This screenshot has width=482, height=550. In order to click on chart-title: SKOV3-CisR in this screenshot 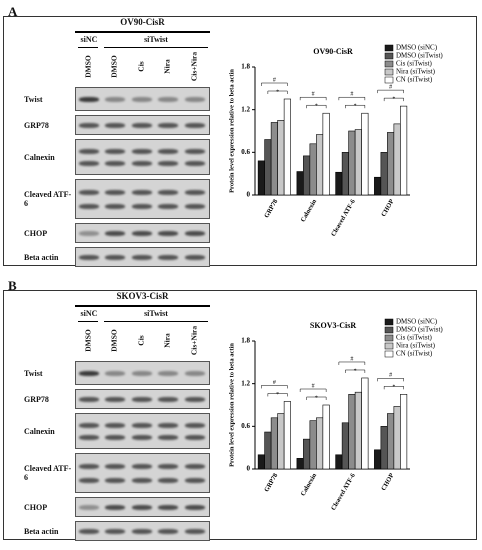, I will do `click(333, 325)`.